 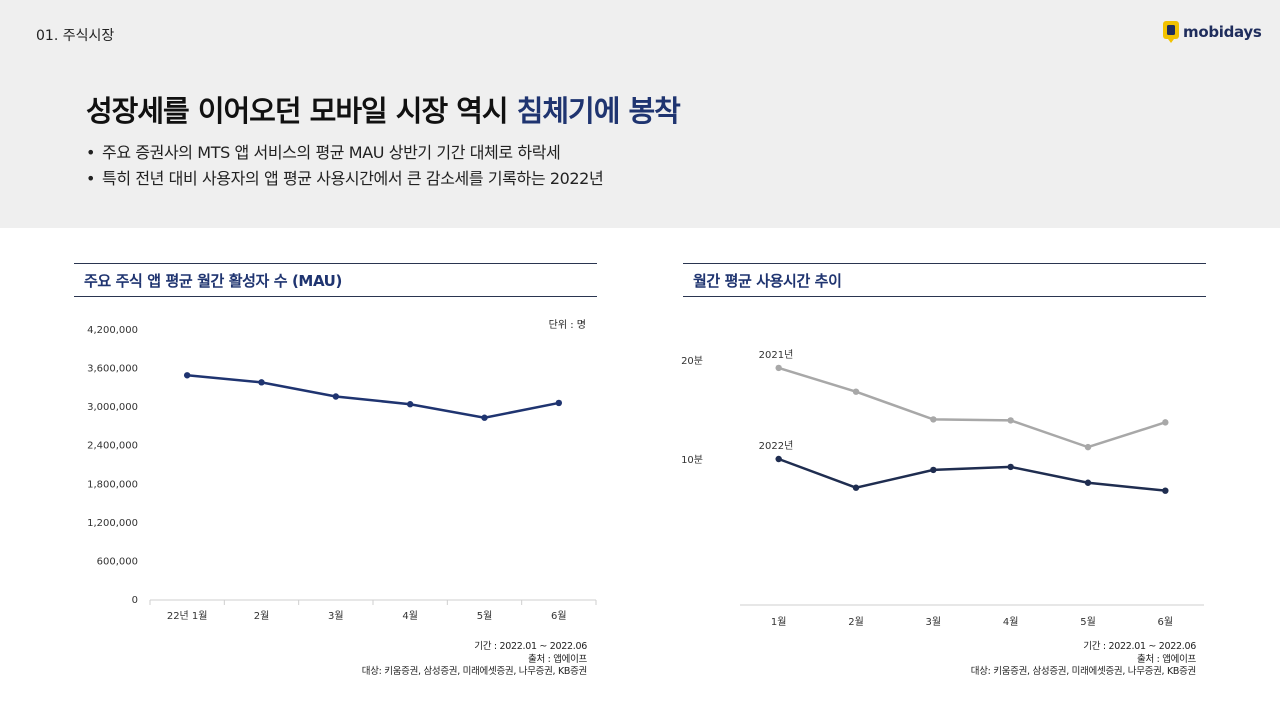 What do you see at coordinates (344, 153) in the screenshot?
I see `bullet-item: 주요 증권사의 MTS 앱 서비스의 평균 MAU 상반기 기간 대체로 하락세` at bounding box center [344, 153].